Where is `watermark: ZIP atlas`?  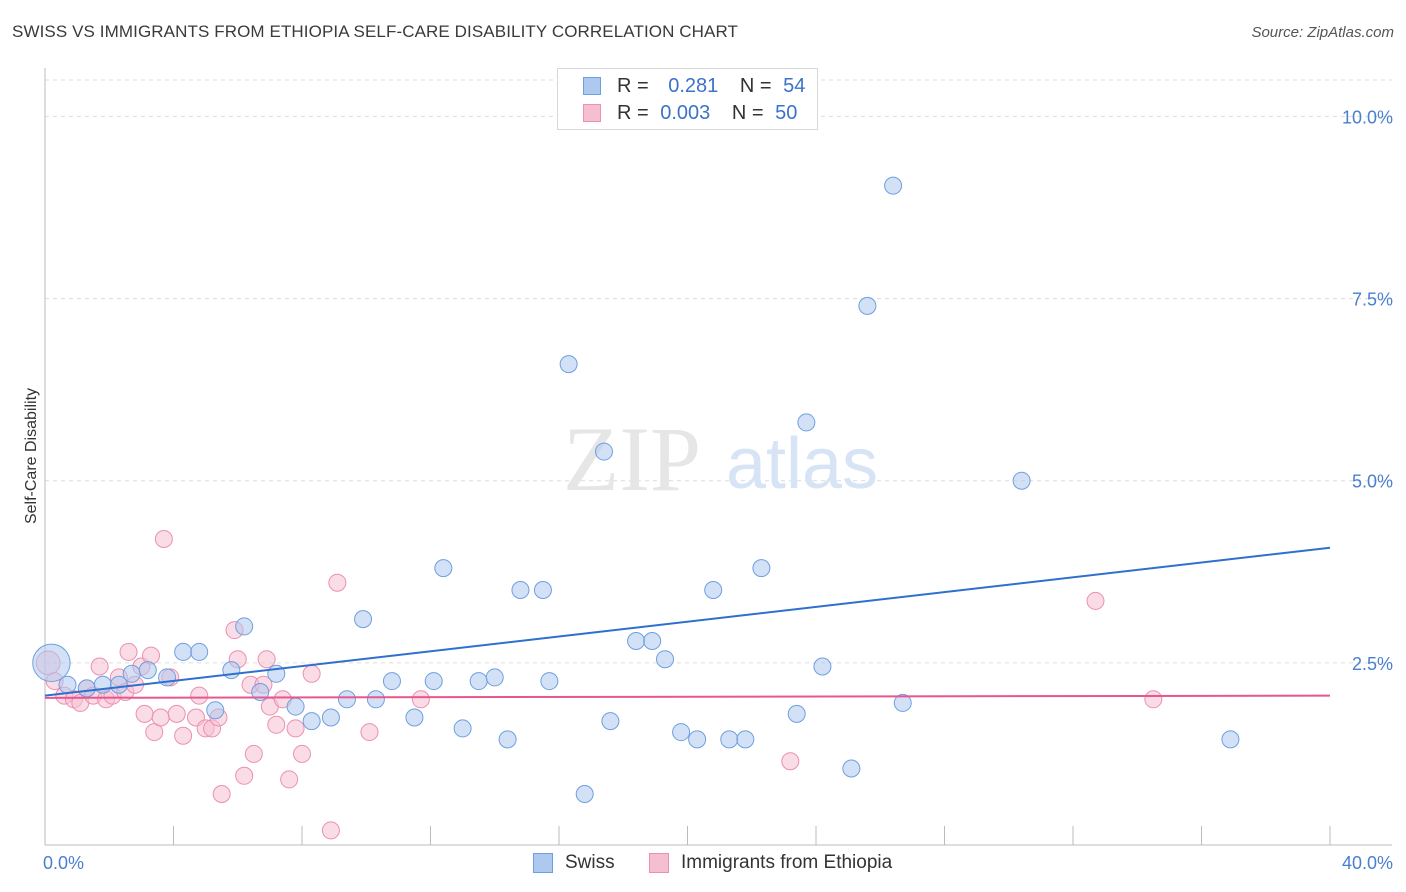 watermark: ZIP atlas is located at coordinates (720, 459).